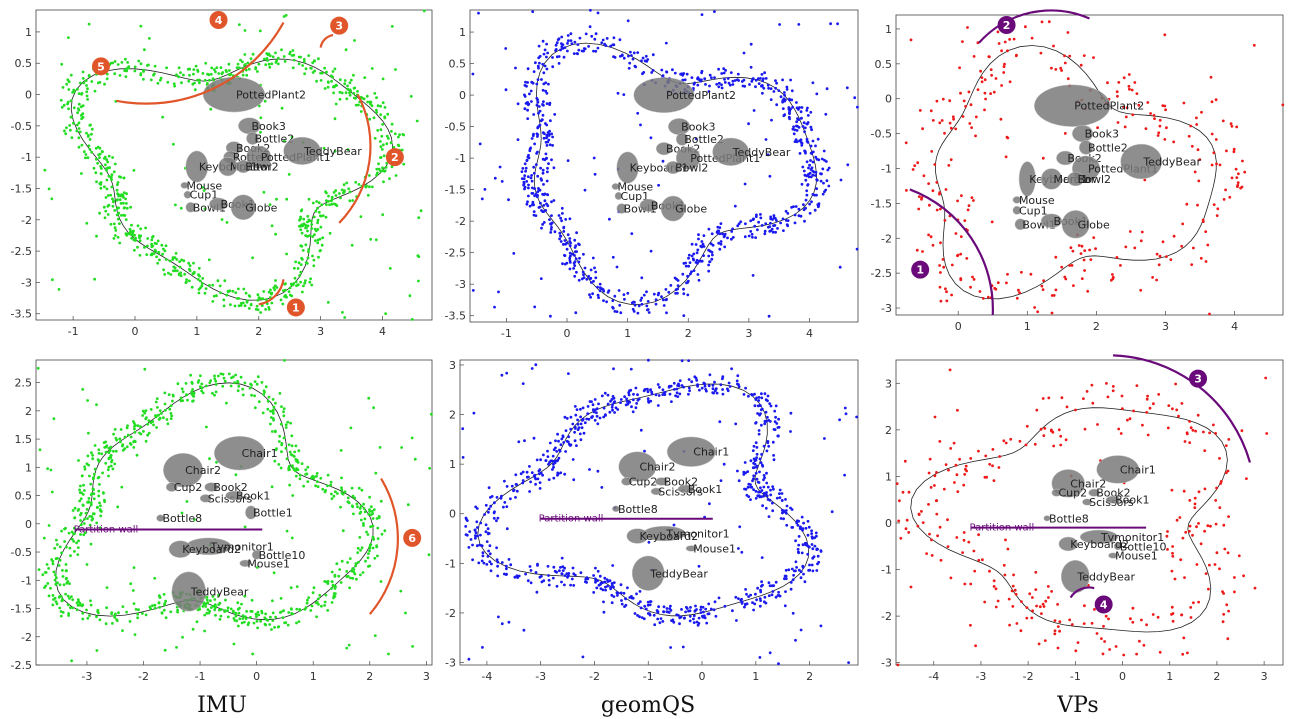 Image resolution: width=1293 pixels, height=719 pixels. What do you see at coordinates (426, 676) in the screenshot?
I see `x-tick-label: 3` at bounding box center [426, 676].